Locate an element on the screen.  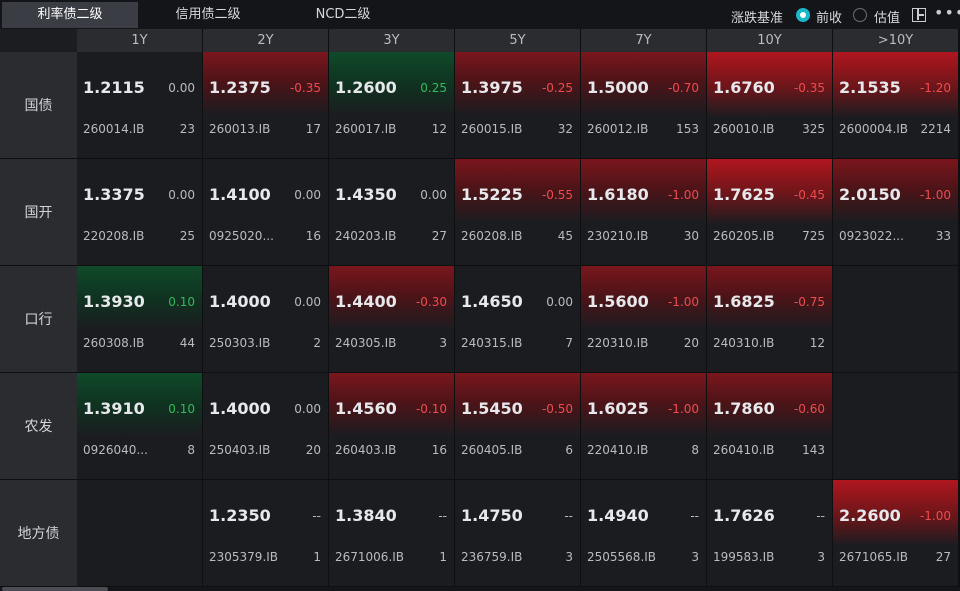
quote-cell: 1.3375 0.00 220208.IB 25 is located at coordinates (140, 212).